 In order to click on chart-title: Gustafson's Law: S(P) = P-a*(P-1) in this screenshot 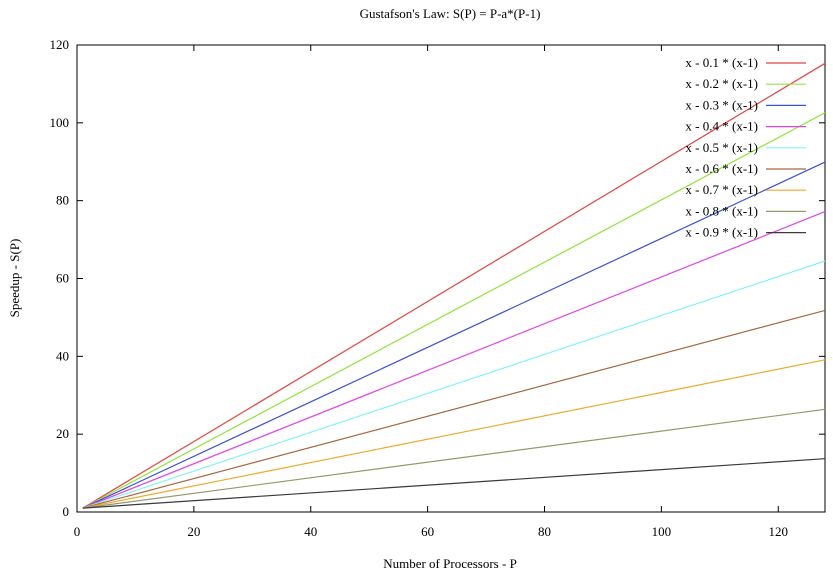, I will do `click(450, 13)`.